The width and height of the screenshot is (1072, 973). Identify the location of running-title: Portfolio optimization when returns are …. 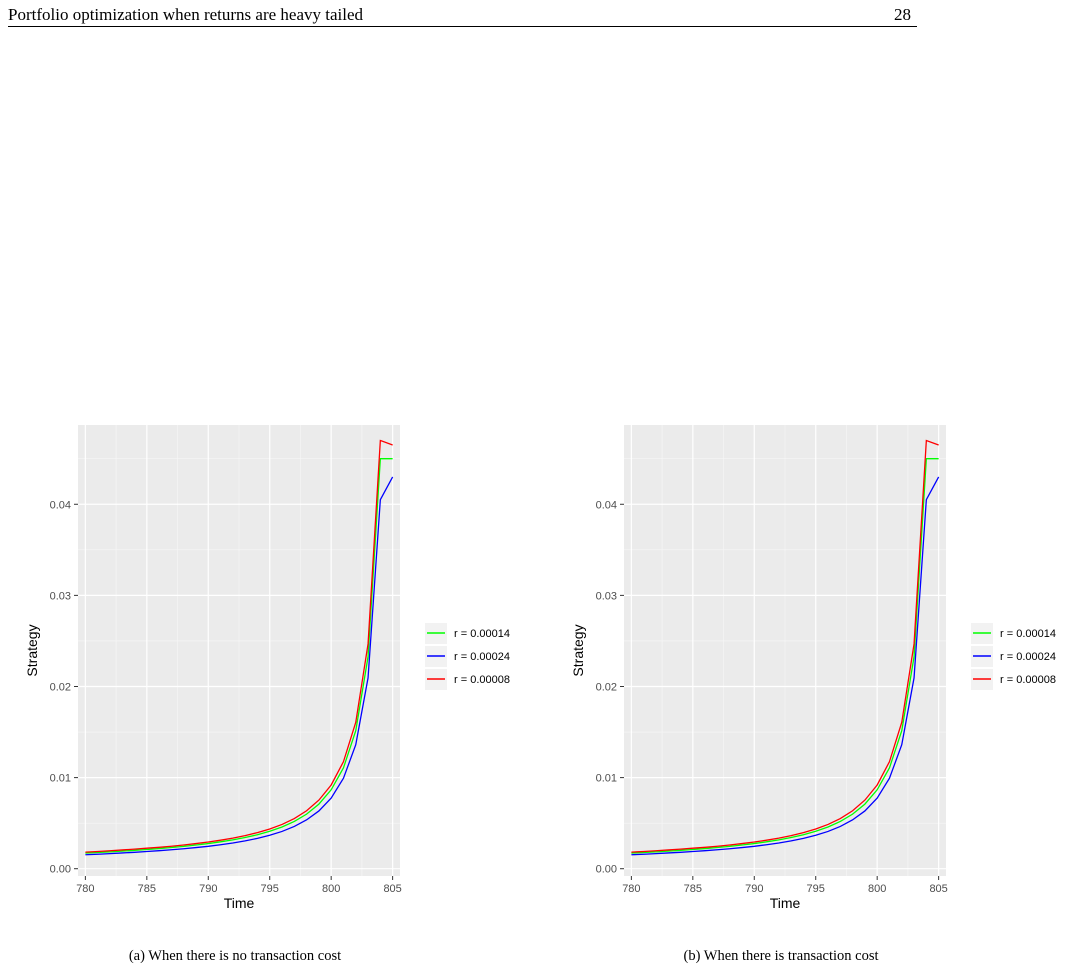
(186, 14).